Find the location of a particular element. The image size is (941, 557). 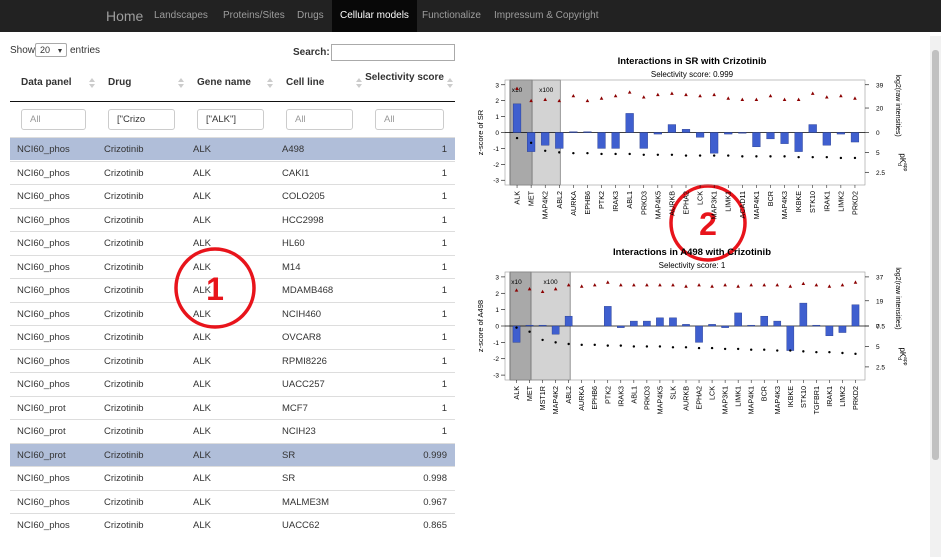

y-tick-label: 1 is located at coordinates (497, 310).